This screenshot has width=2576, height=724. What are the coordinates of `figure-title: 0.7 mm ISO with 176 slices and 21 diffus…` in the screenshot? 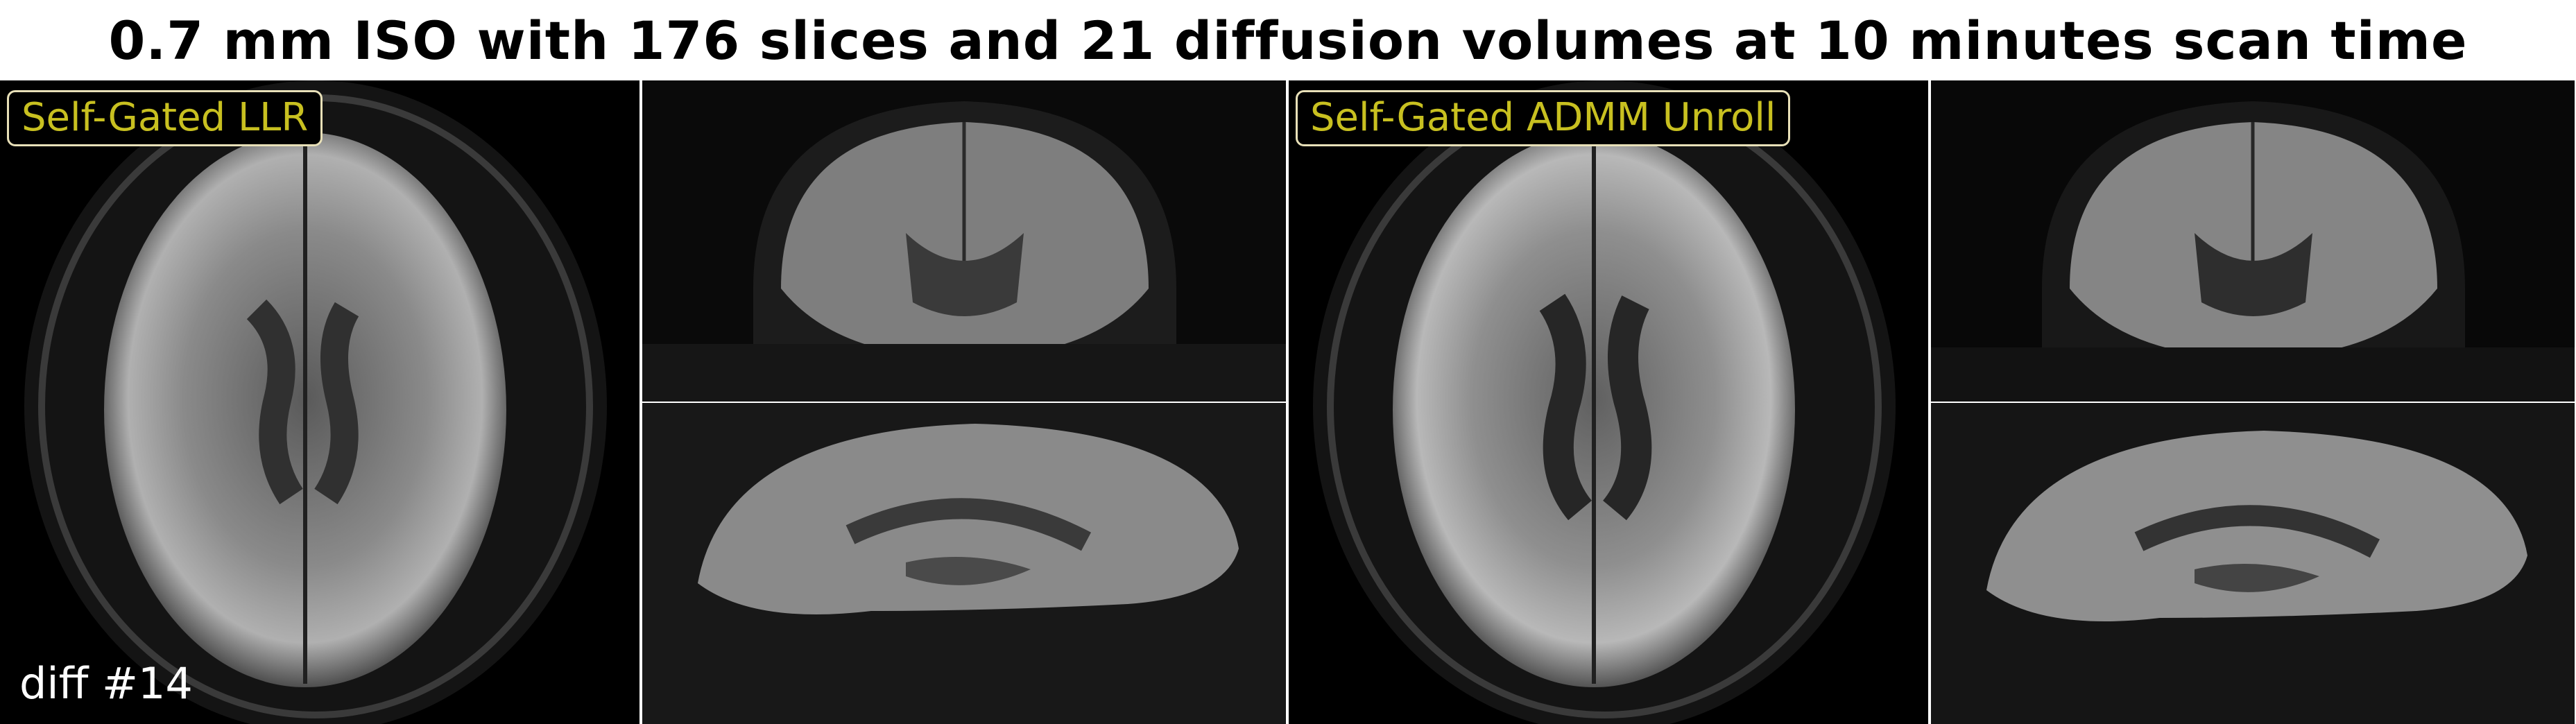 It's located at (1288, 40).